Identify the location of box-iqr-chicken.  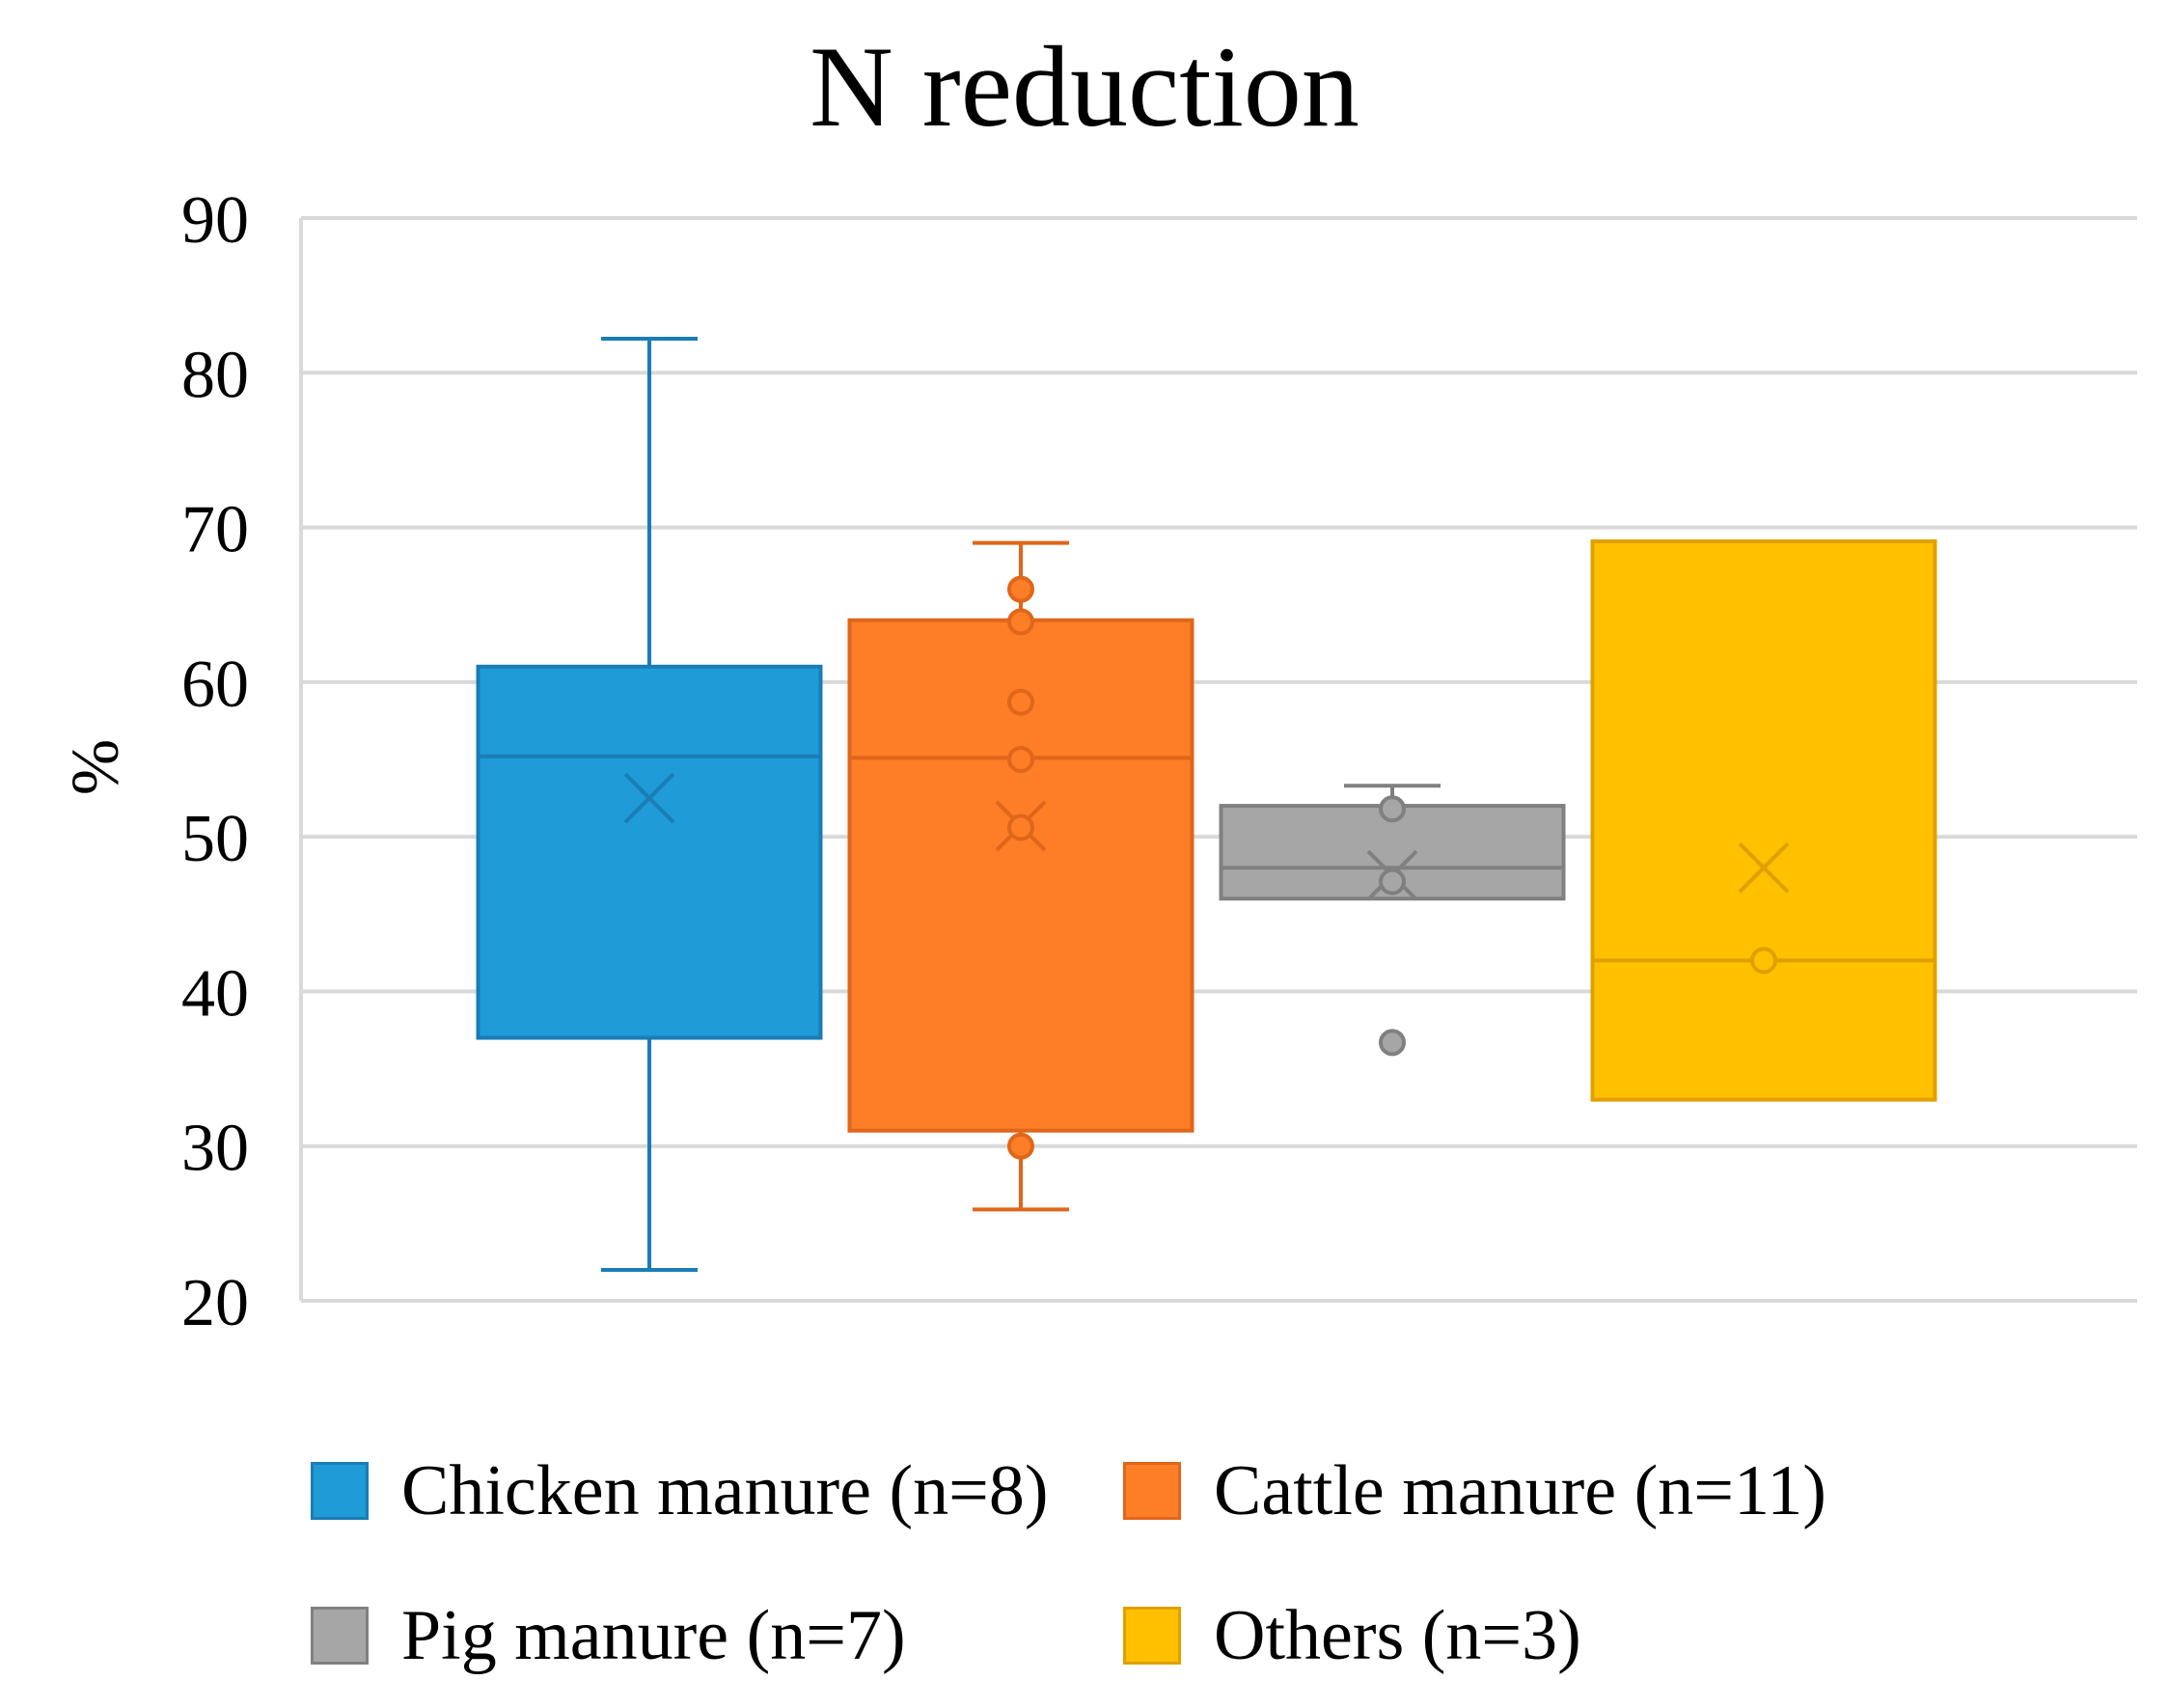
(649, 852).